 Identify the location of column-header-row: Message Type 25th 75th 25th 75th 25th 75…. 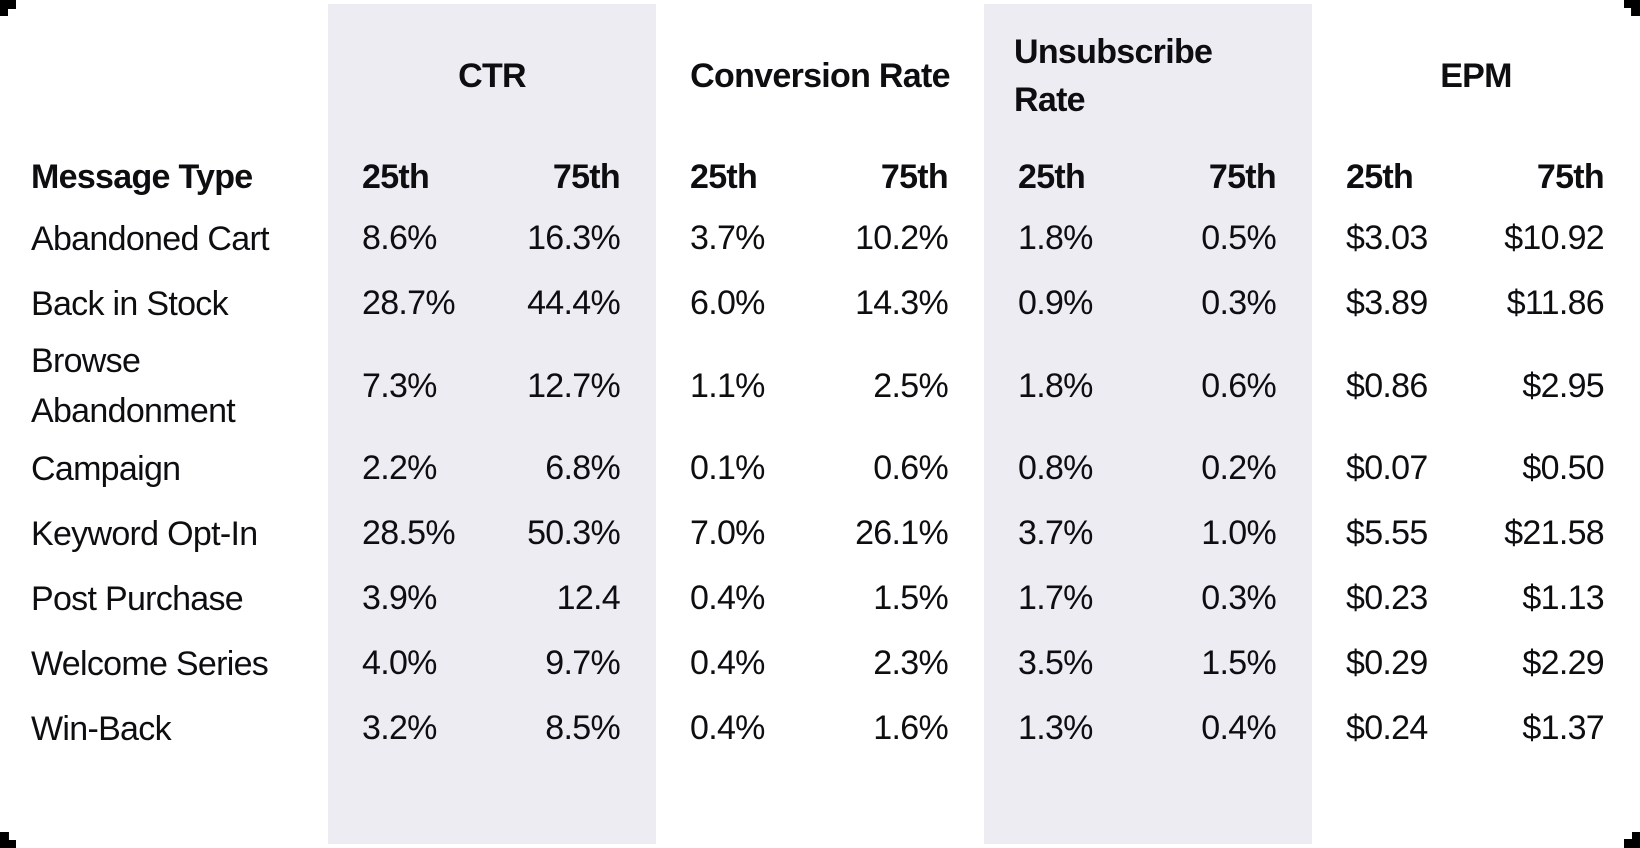
(820, 177).